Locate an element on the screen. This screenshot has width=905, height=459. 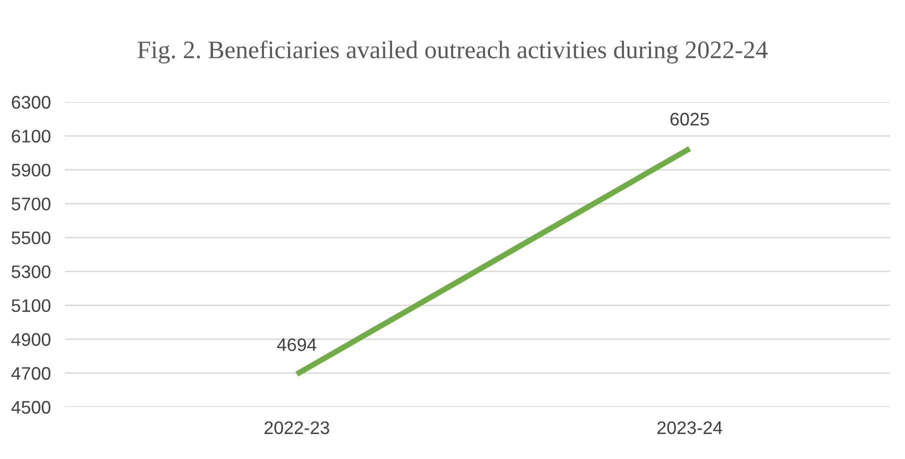
x-tick-label: 2023-24 is located at coordinates (689, 427).